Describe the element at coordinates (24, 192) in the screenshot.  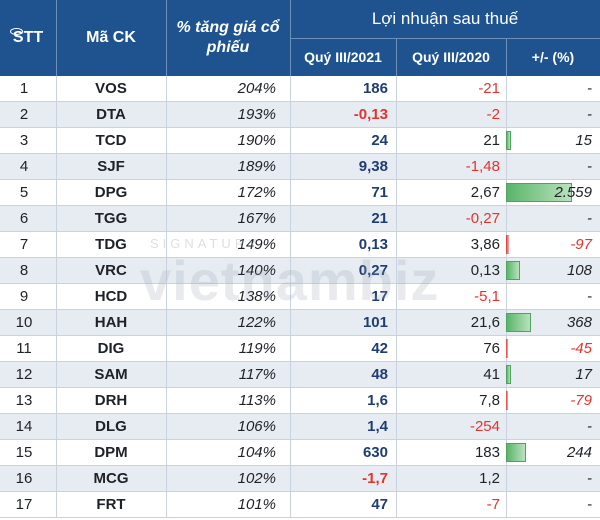
I see `cell-stt: 5` at that location.